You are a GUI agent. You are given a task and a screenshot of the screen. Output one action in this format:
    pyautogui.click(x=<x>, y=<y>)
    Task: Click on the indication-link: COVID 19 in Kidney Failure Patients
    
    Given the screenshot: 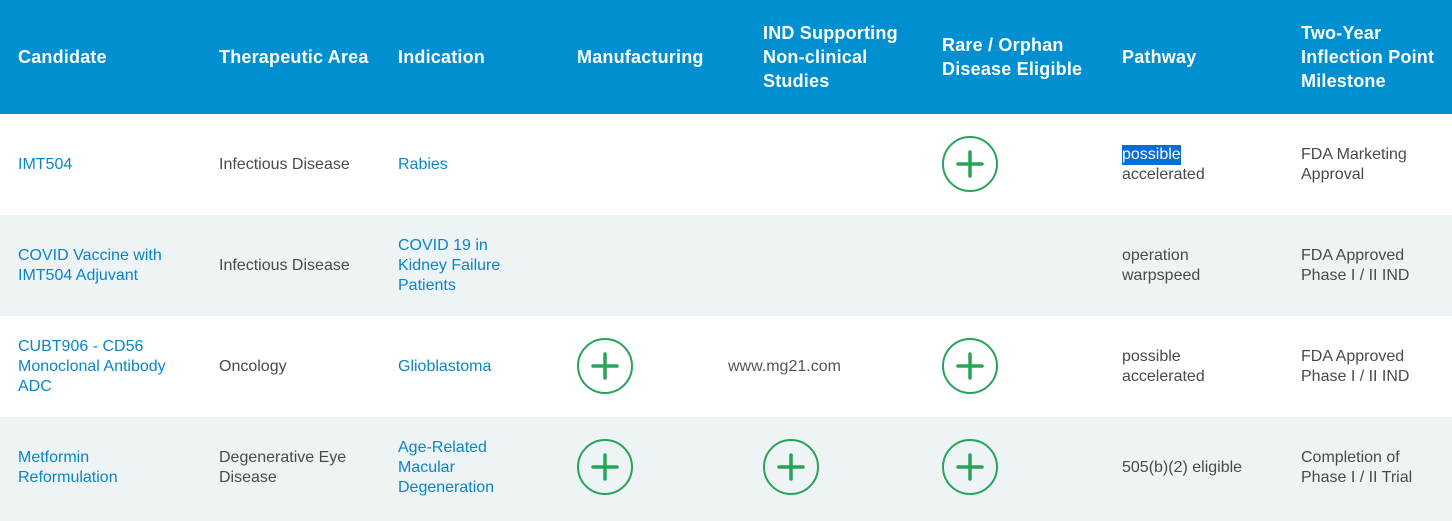 What is the action you would take?
    pyautogui.click(x=449, y=265)
    